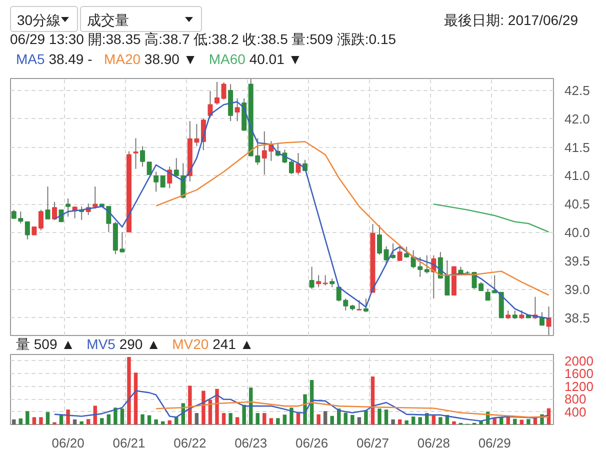  Describe the element at coordinates (577, 118) in the screenshot. I see `y-tick-label: 42.0` at that location.